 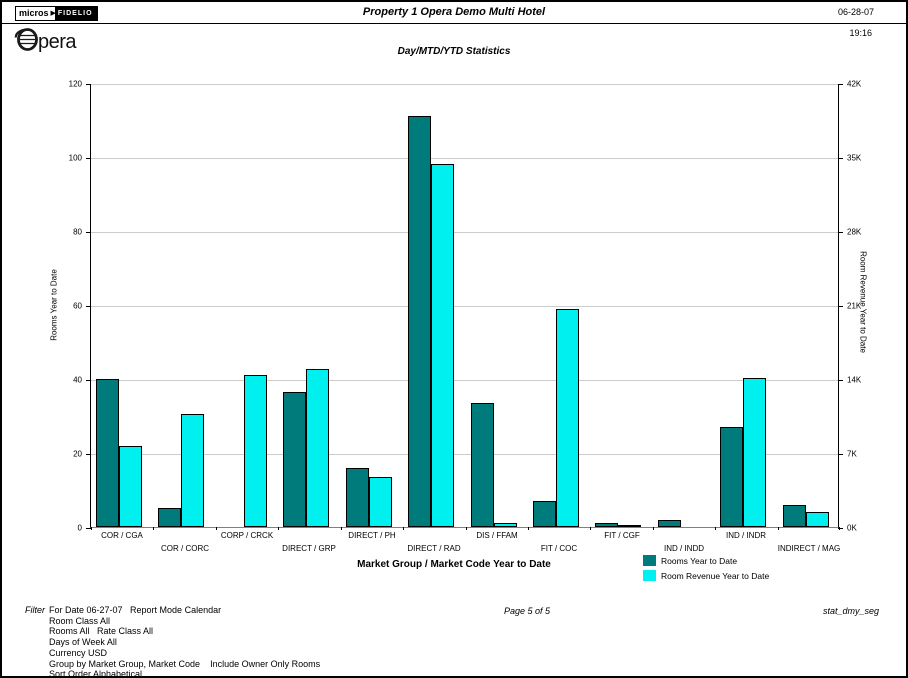 I want to click on report-code: stat_dmy_seg, so click(x=850, y=611).